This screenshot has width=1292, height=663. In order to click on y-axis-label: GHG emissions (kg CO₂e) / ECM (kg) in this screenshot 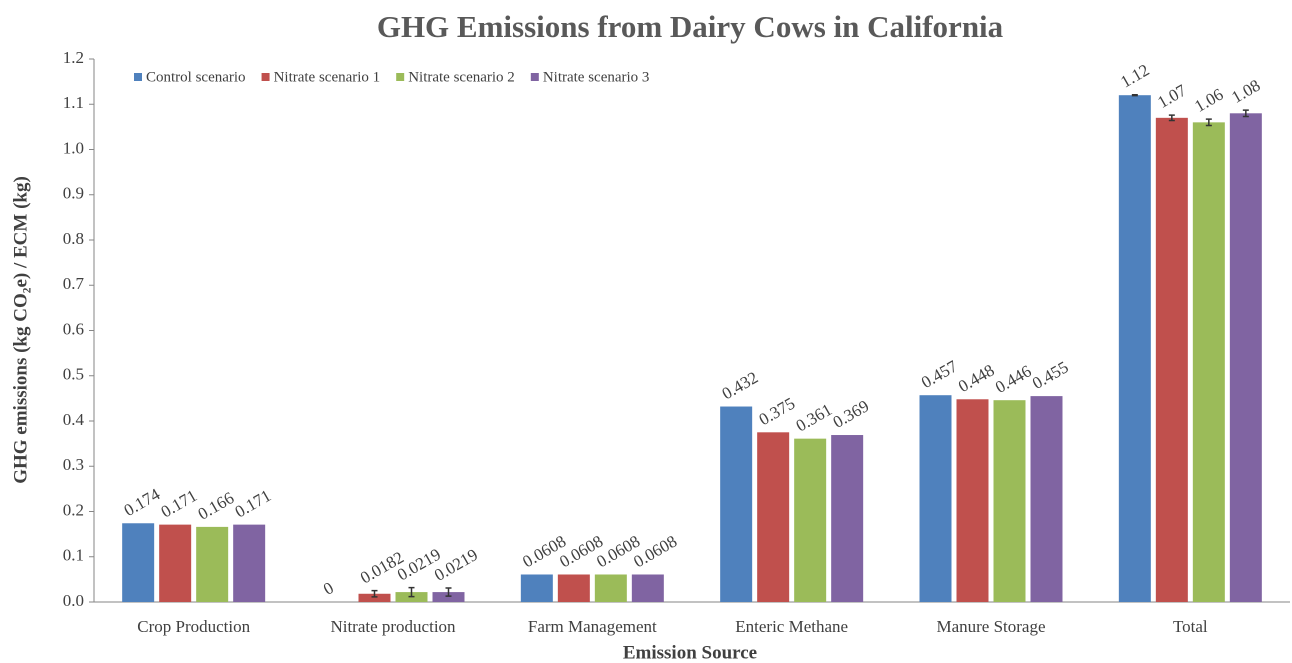, I will do `click(20, 330)`.